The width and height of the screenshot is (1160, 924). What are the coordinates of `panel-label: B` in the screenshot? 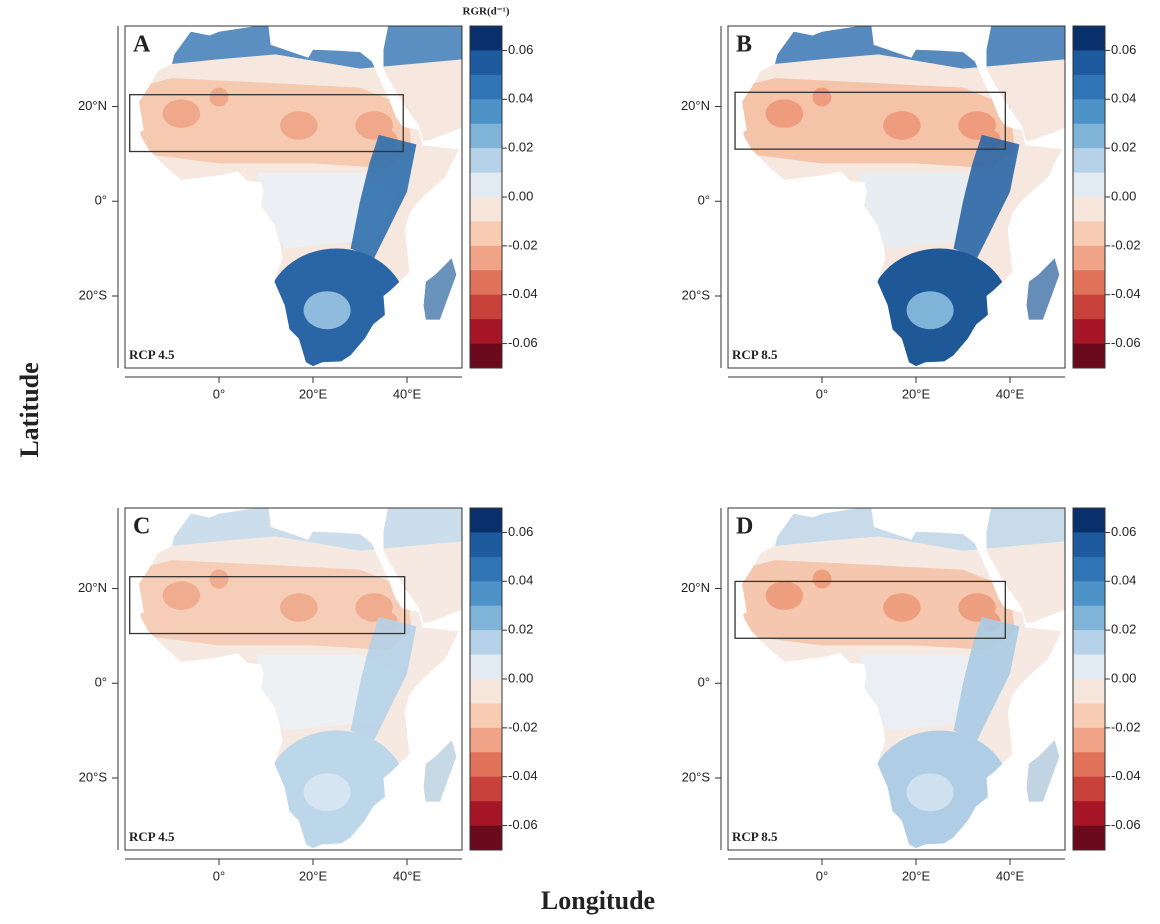 It's located at (744, 45).